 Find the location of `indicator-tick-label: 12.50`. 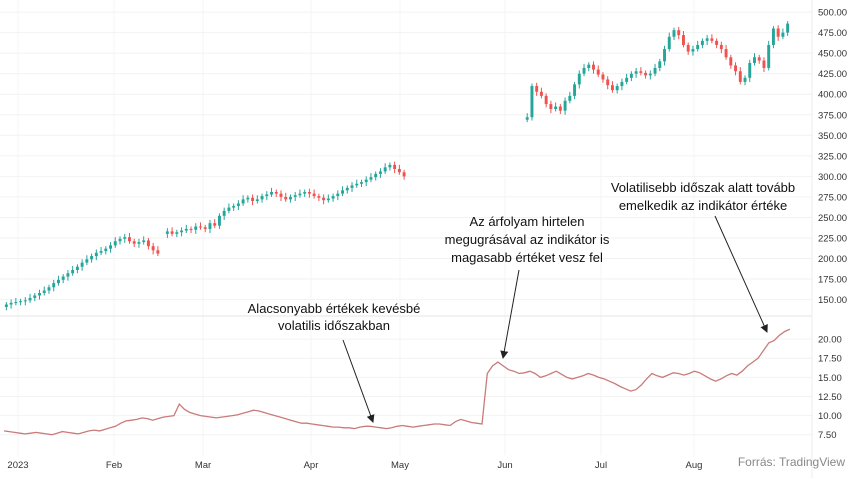

indicator-tick-label: 12.50 is located at coordinates (830, 397).